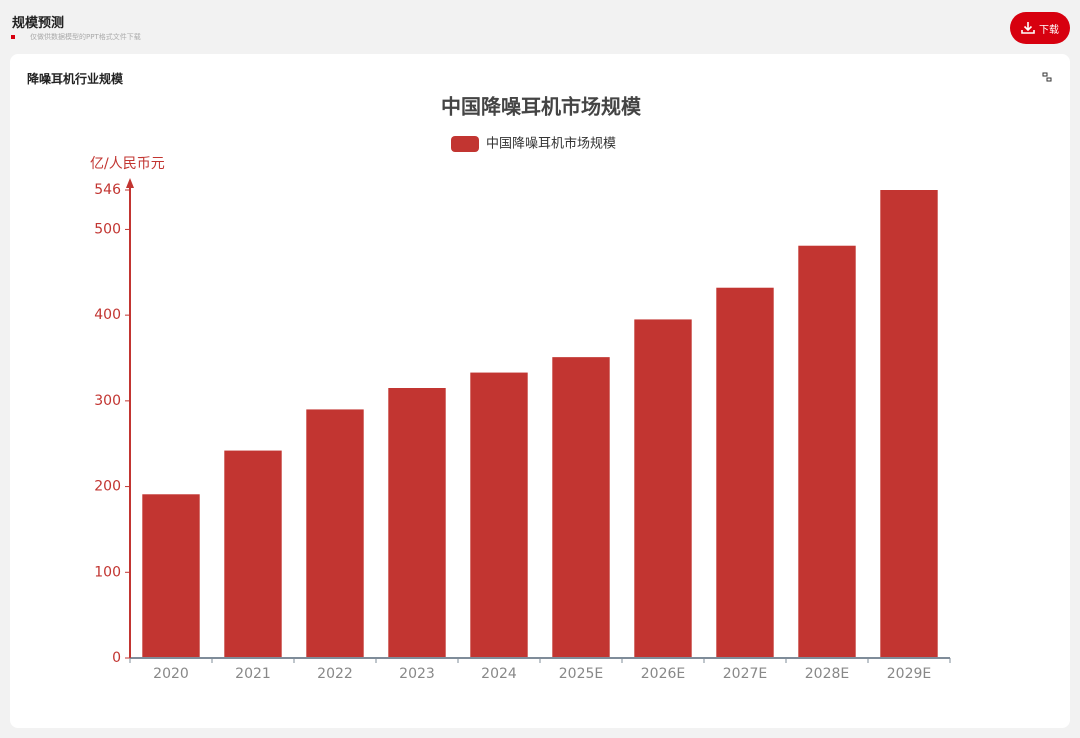 The image size is (1080, 738). Describe the element at coordinates (551, 144) in the screenshot. I see `legend-label: 中国降噪耳机市场规模` at that location.